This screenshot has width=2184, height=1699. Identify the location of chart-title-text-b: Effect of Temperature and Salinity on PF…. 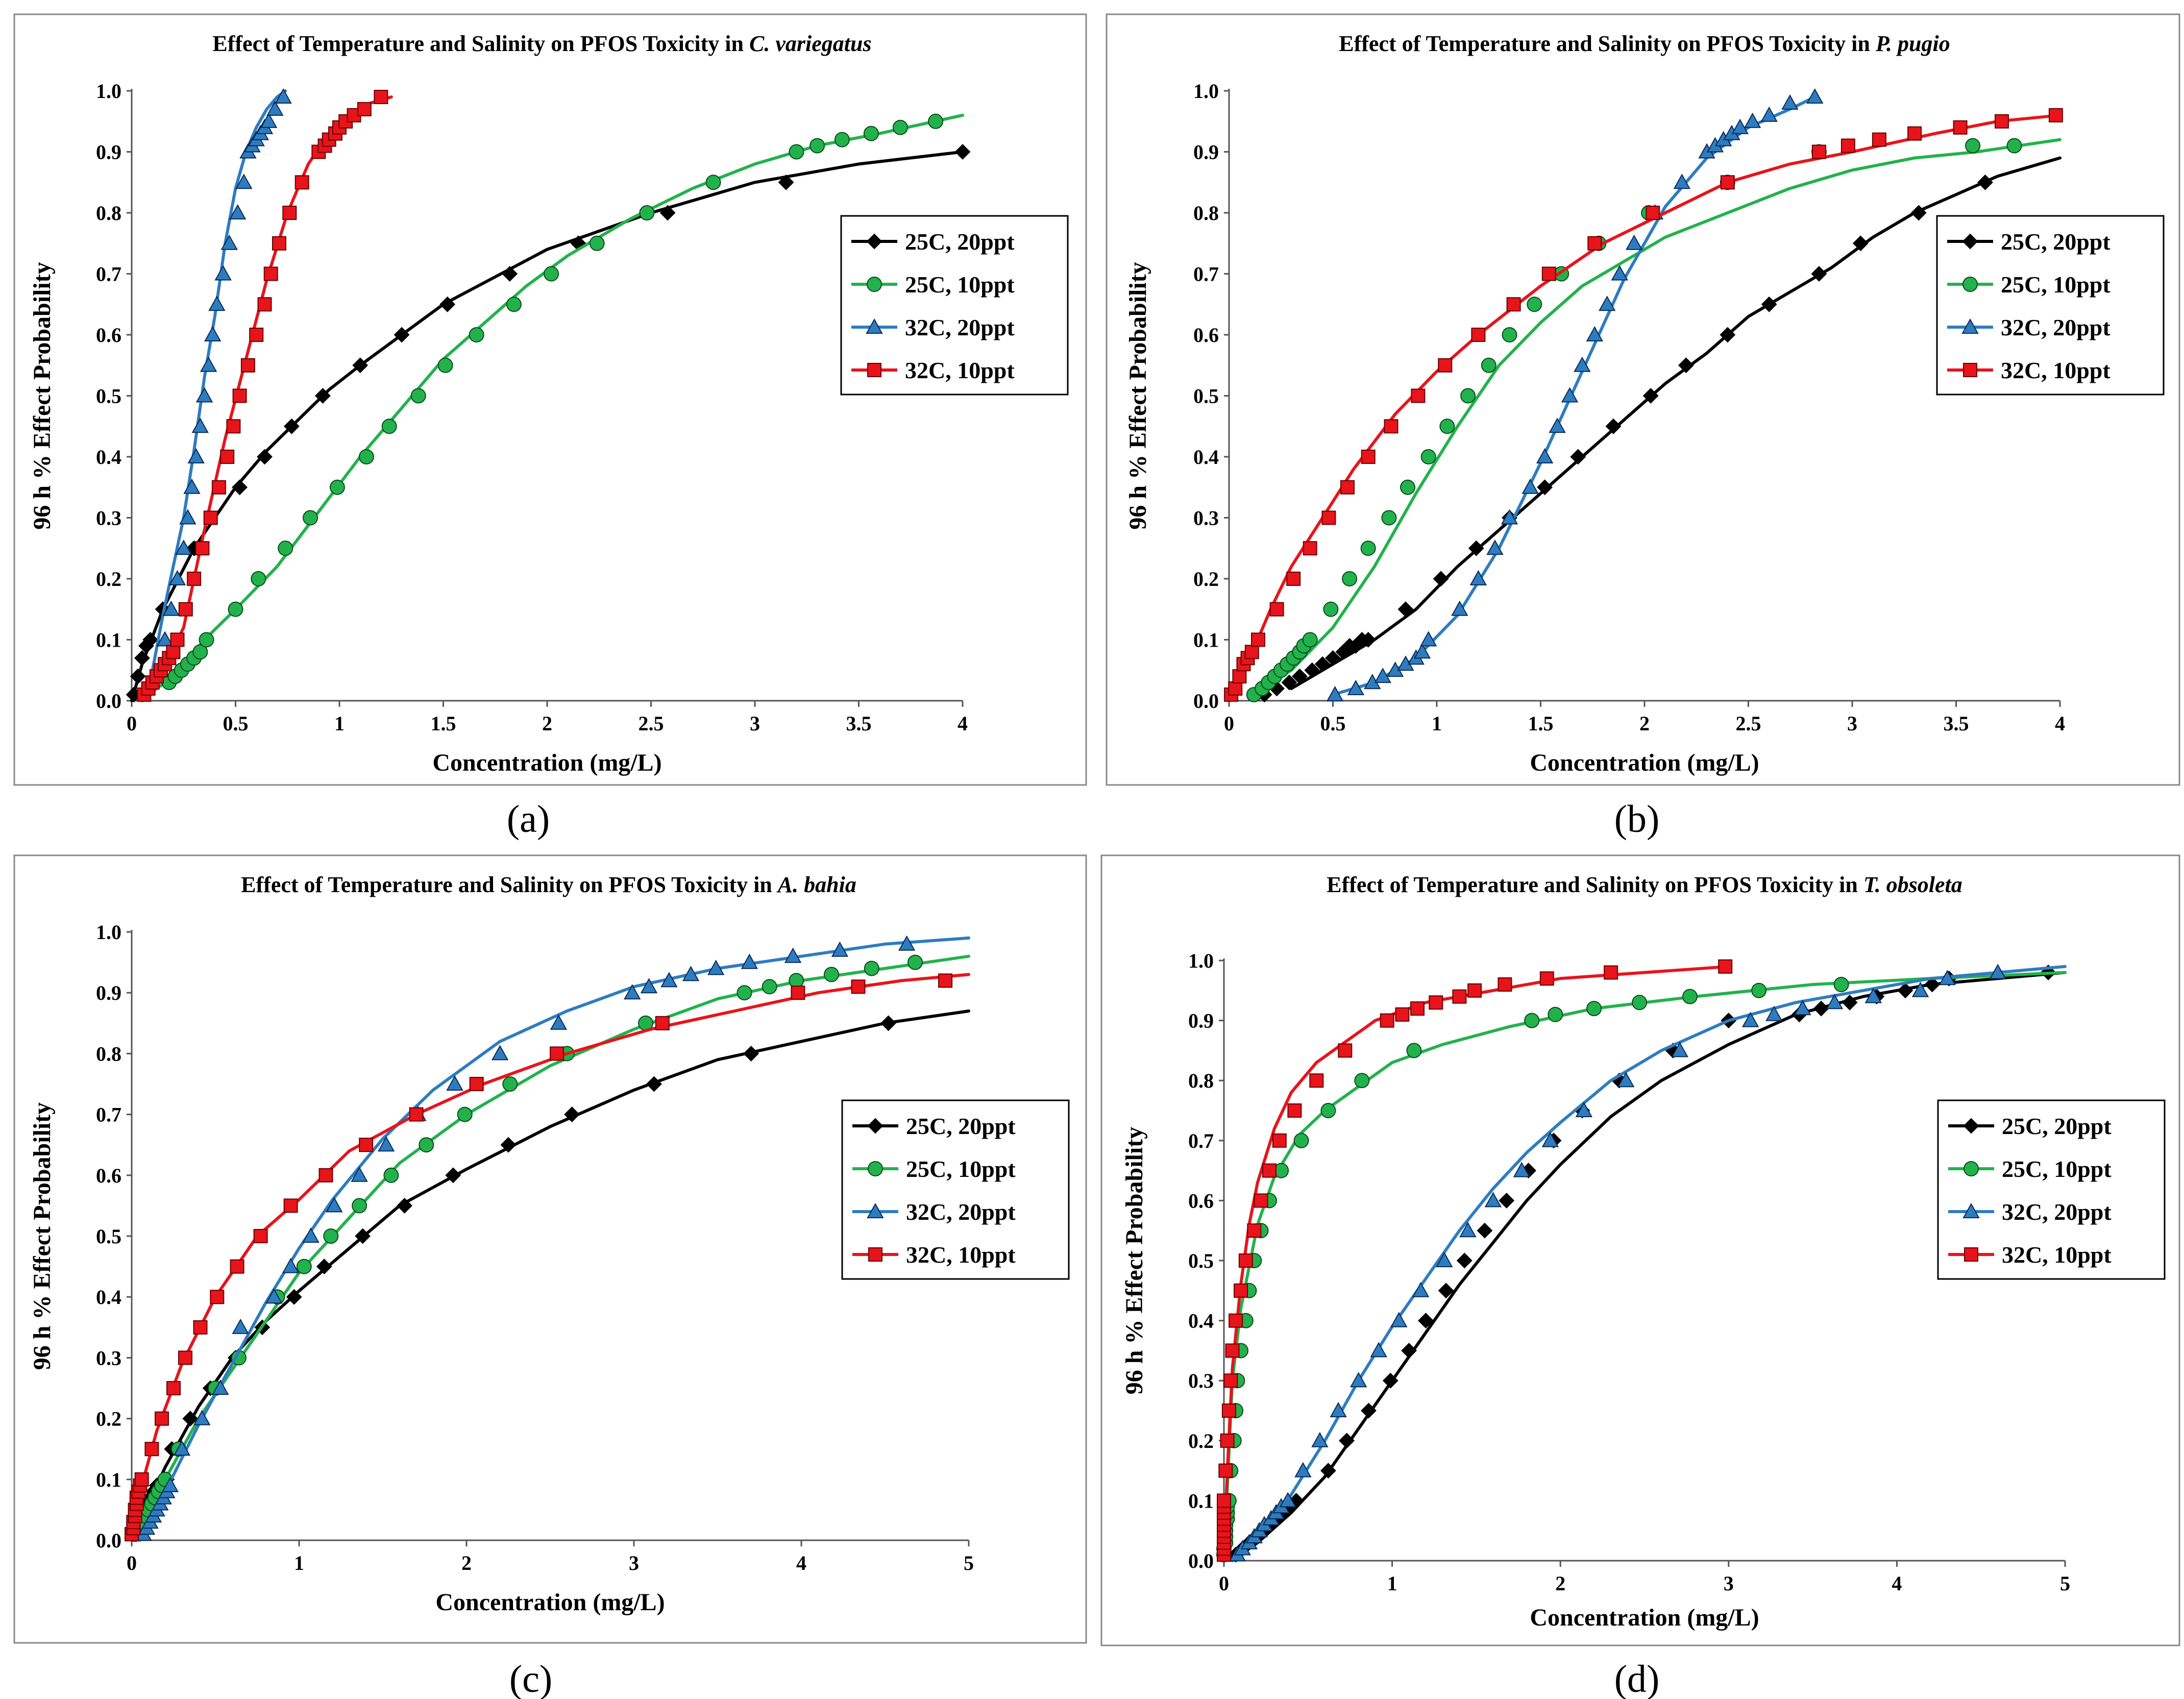
(1607, 43).